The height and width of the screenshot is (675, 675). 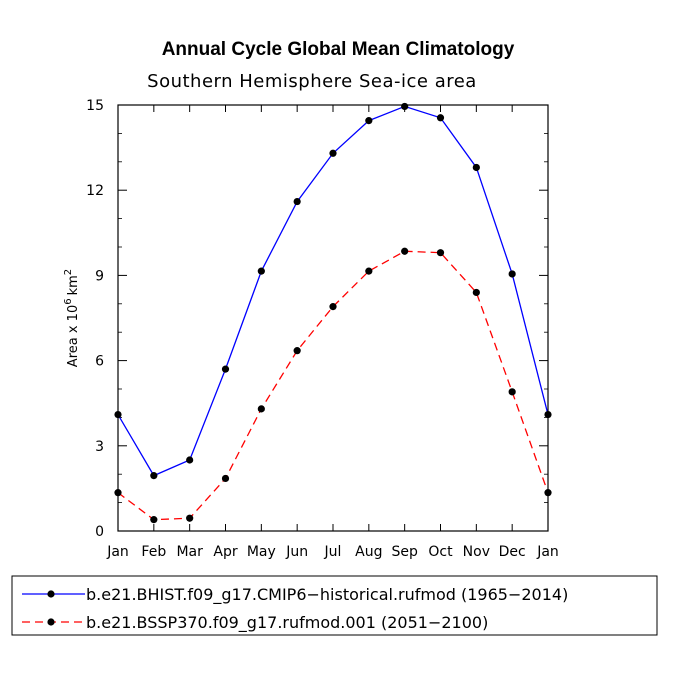 I want to click on y-axis-label: Area x 106 km2, so click(x=72, y=318).